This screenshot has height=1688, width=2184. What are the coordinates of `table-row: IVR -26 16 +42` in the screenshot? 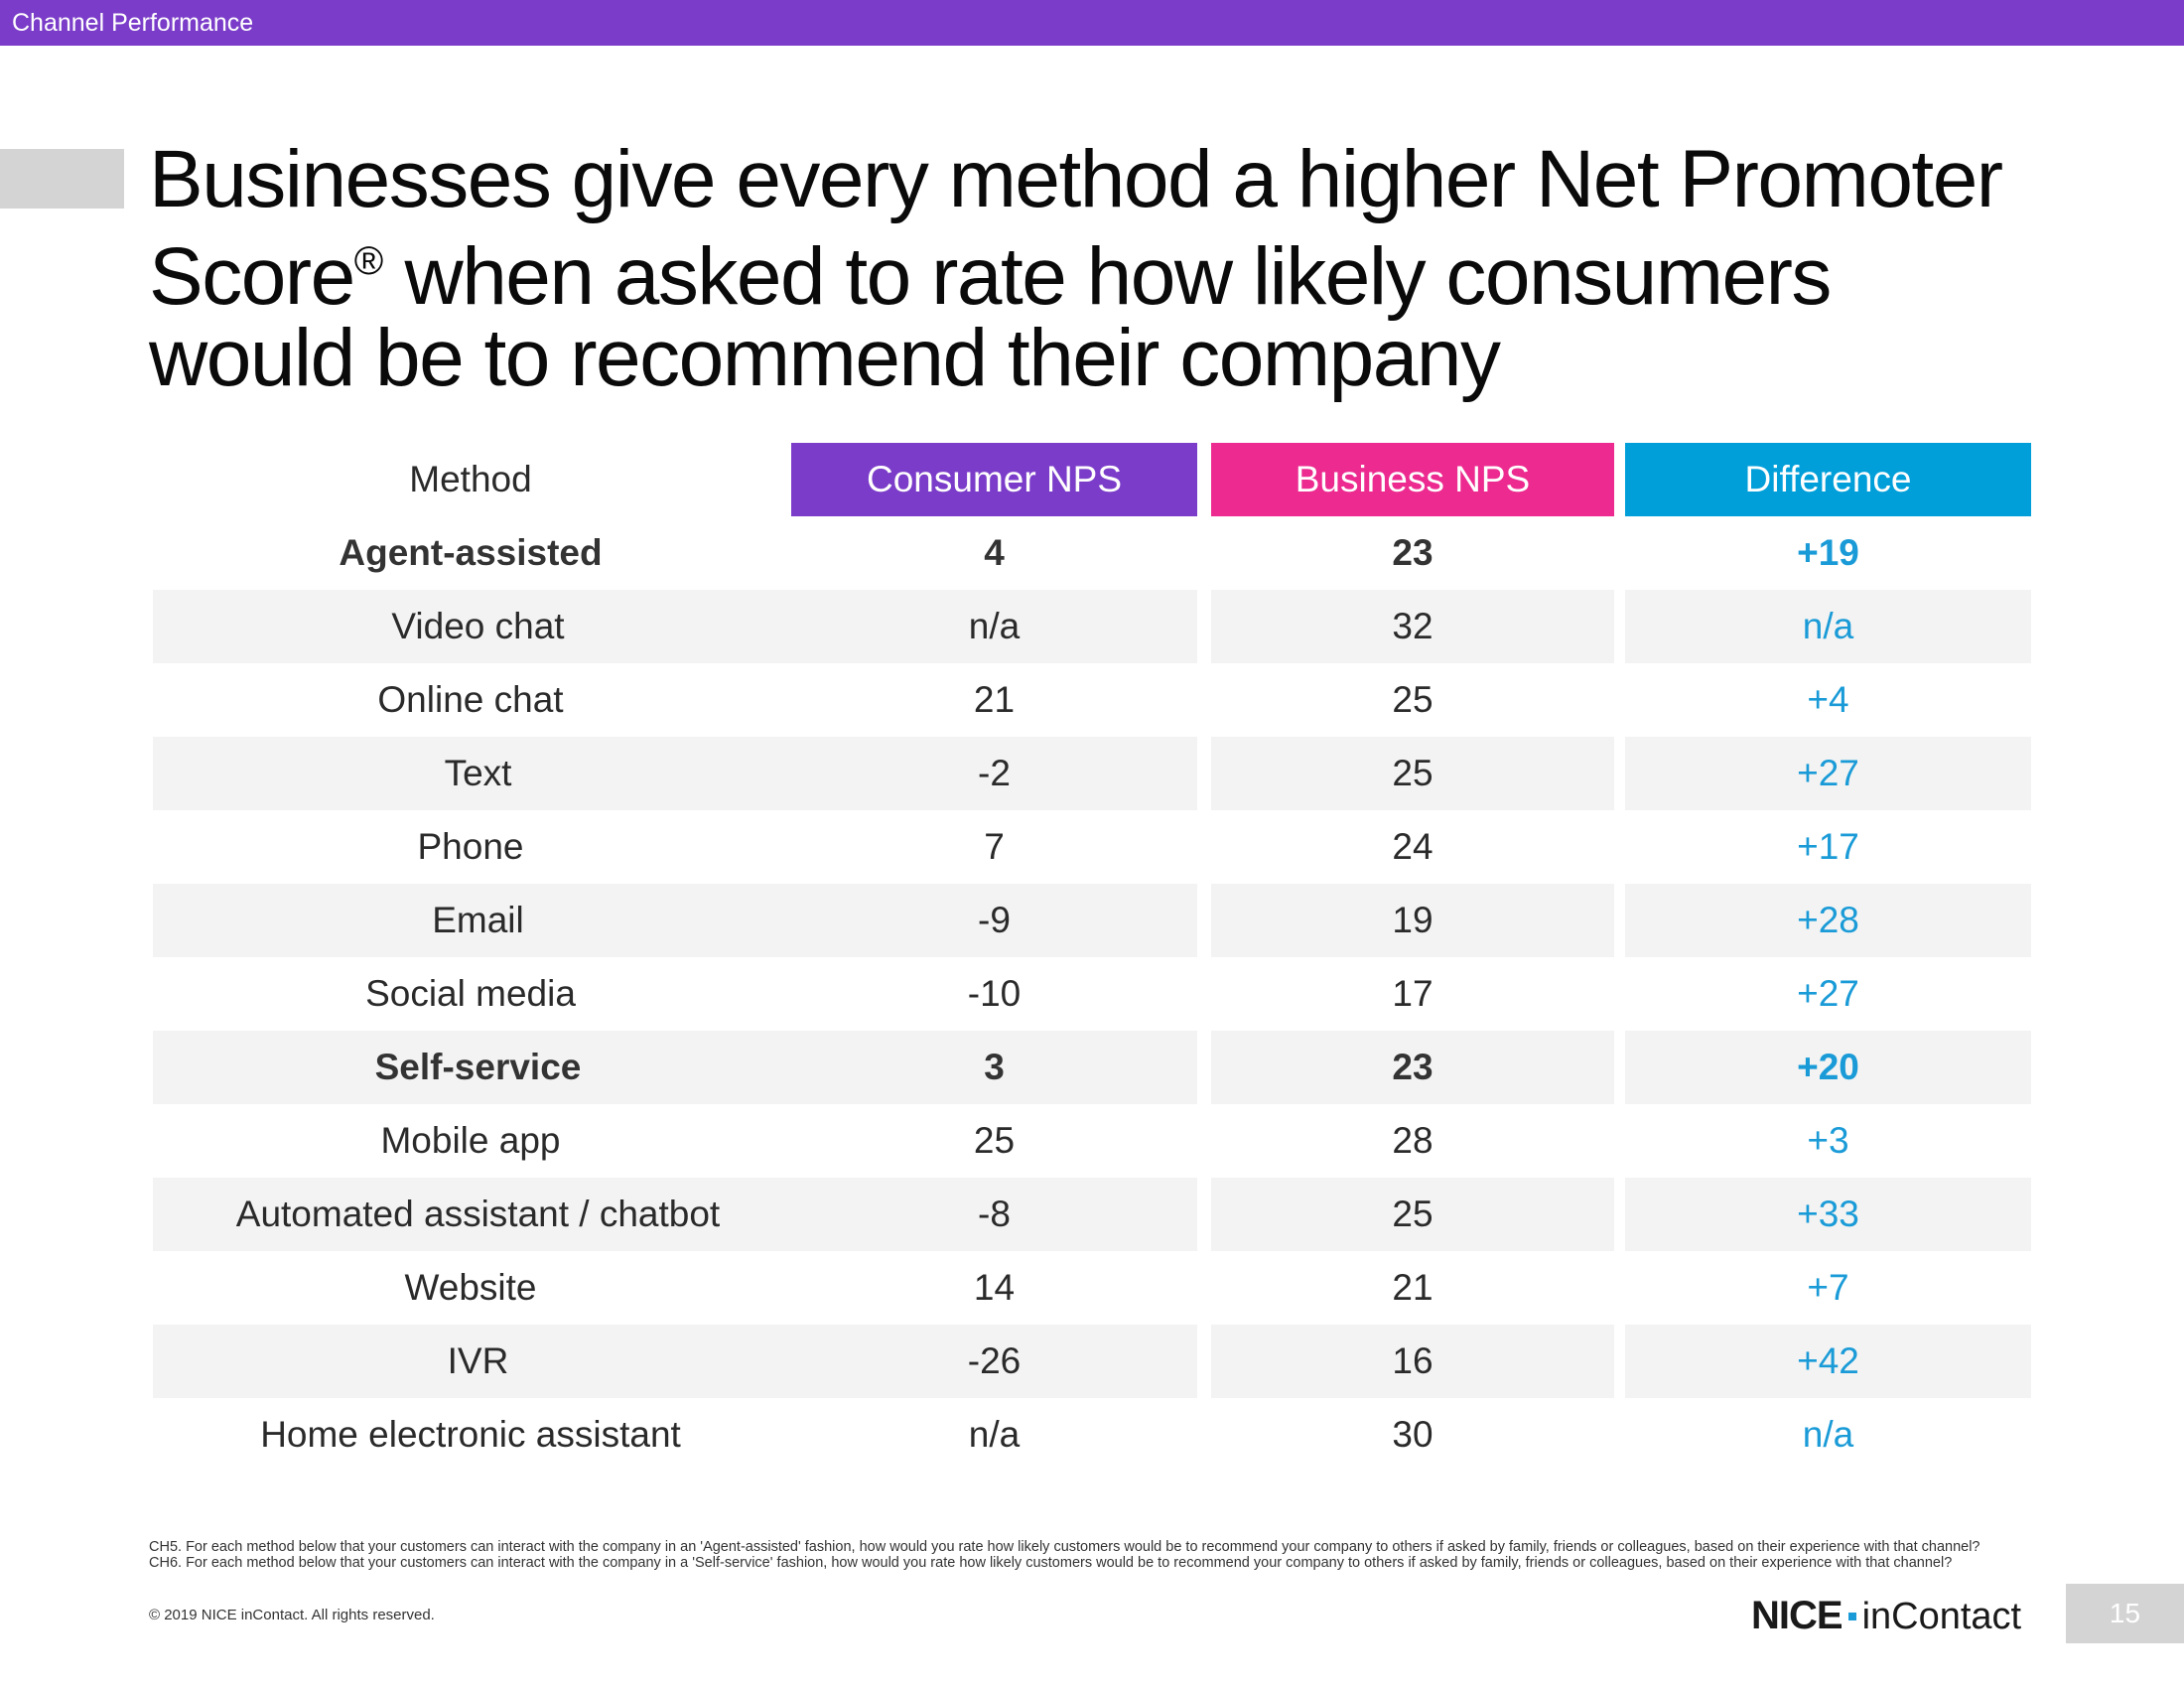 It's located at (1092, 1361).